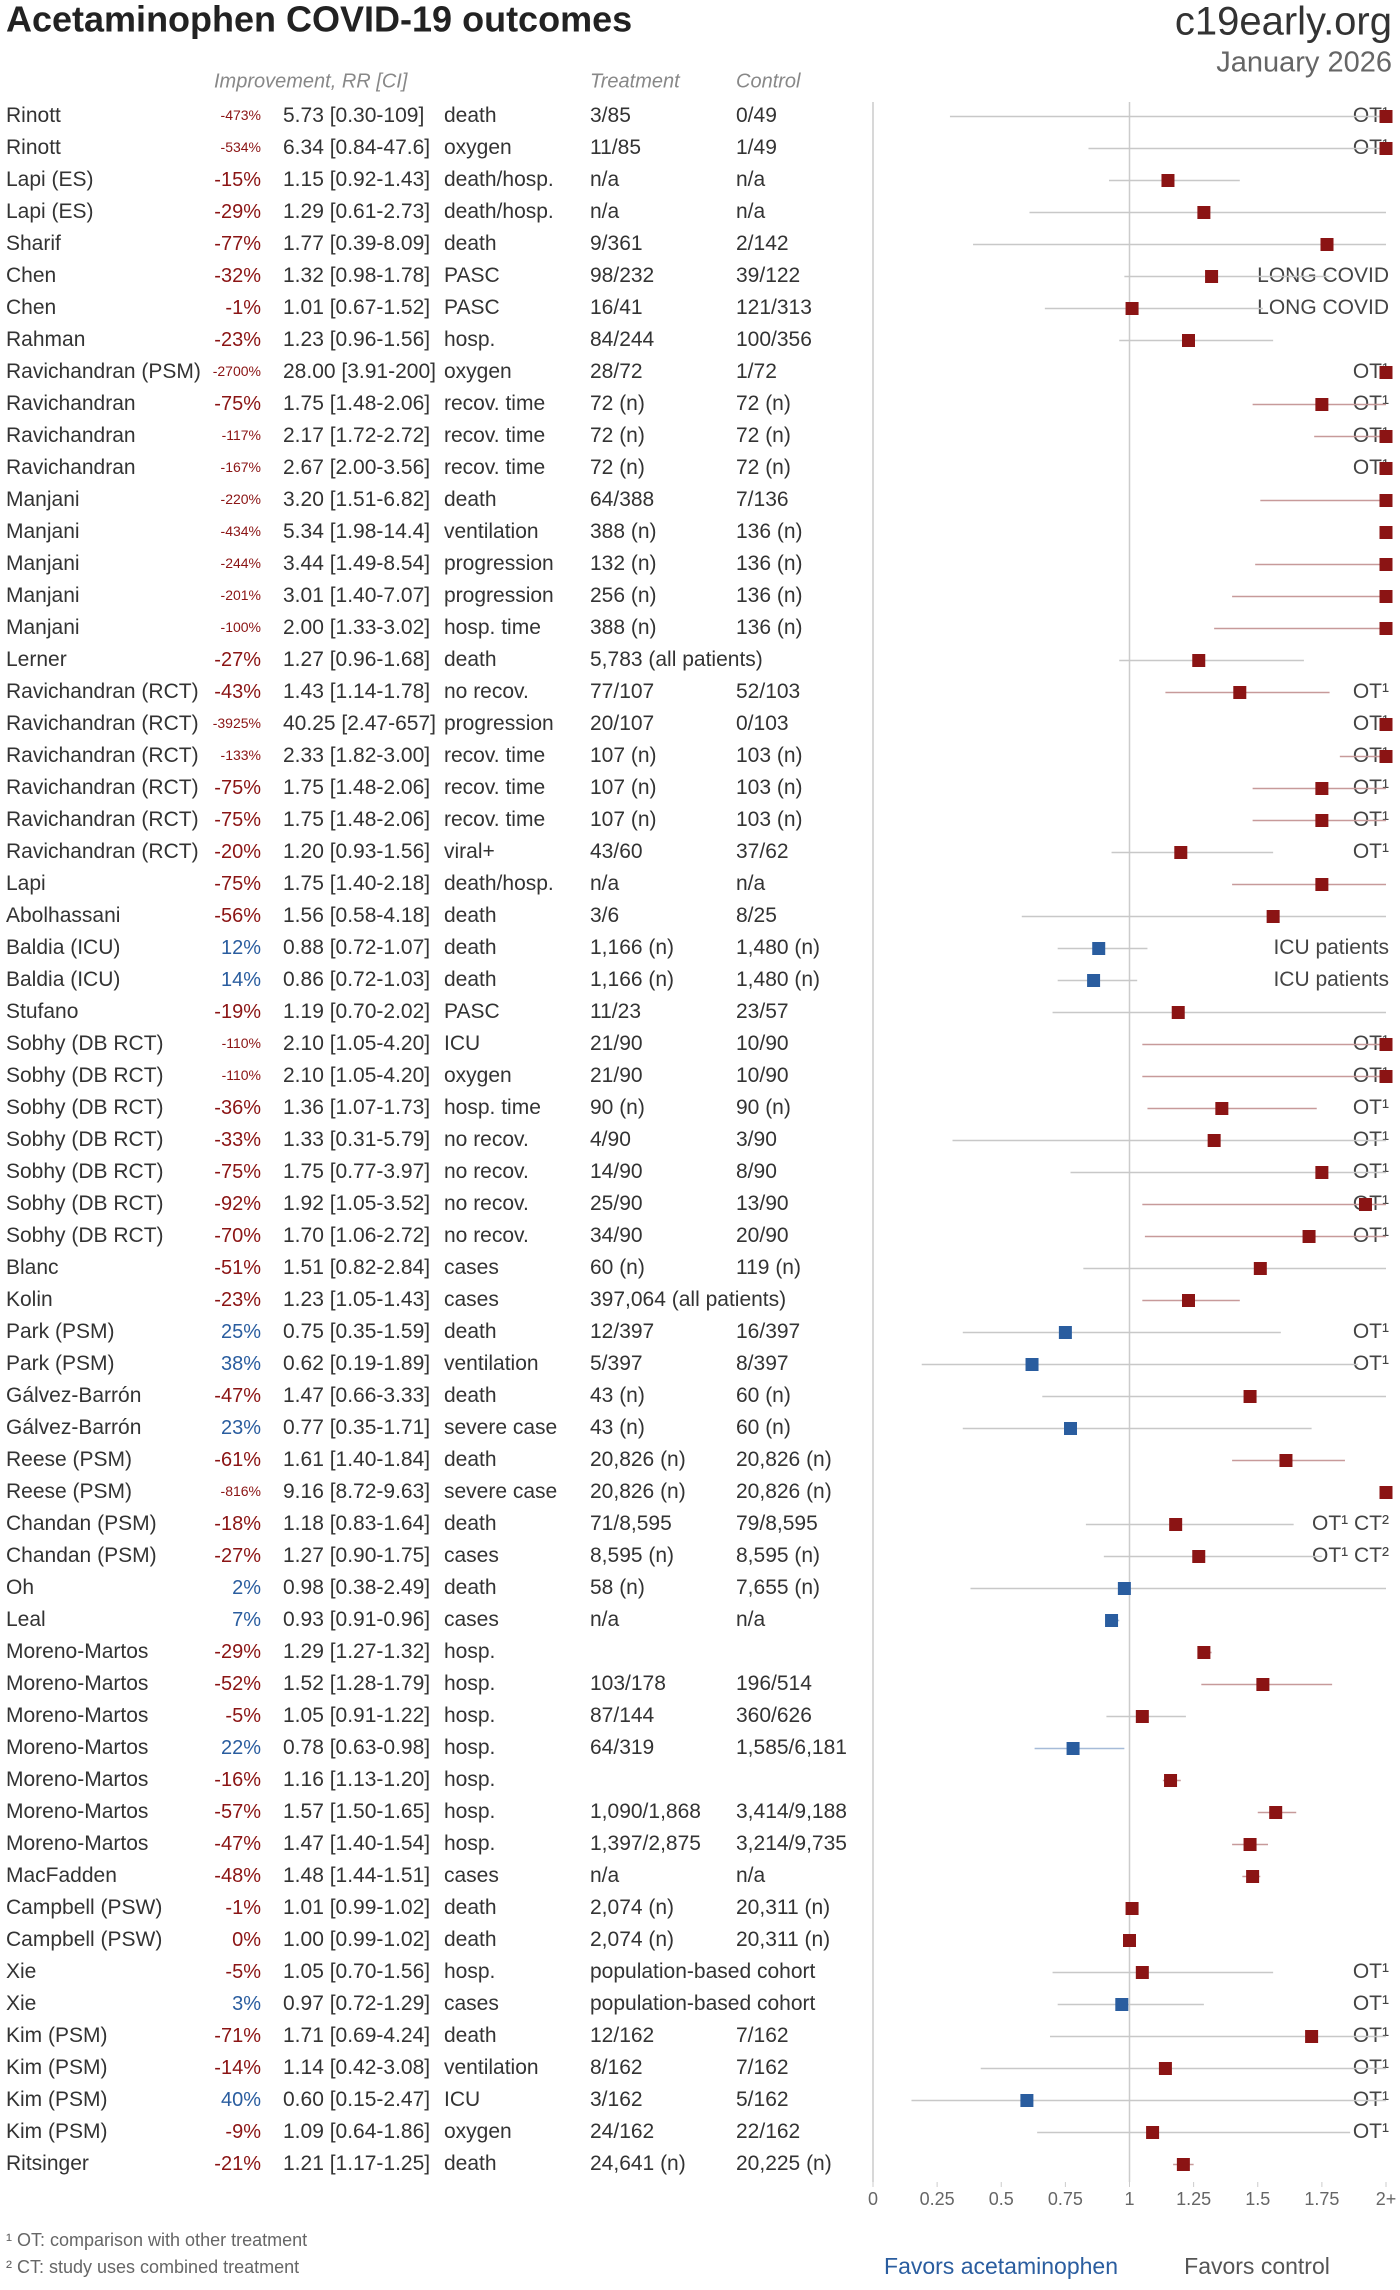 This screenshot has height=2290, width=1400. Describe the element at coordinates (241, 1491) in the screenshot. I see `improvement: -816%` at that location.